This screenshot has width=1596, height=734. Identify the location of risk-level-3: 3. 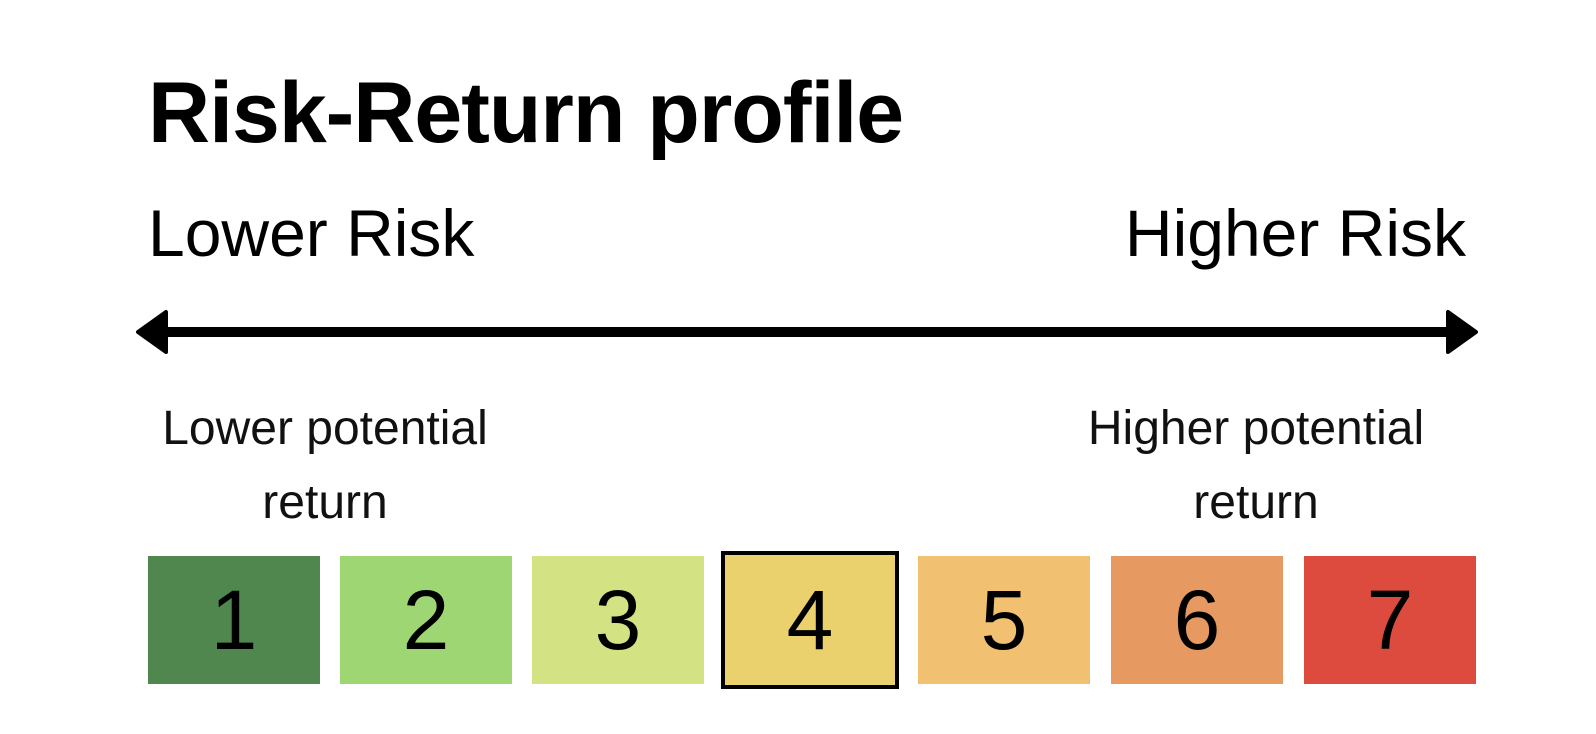
(618, 620).